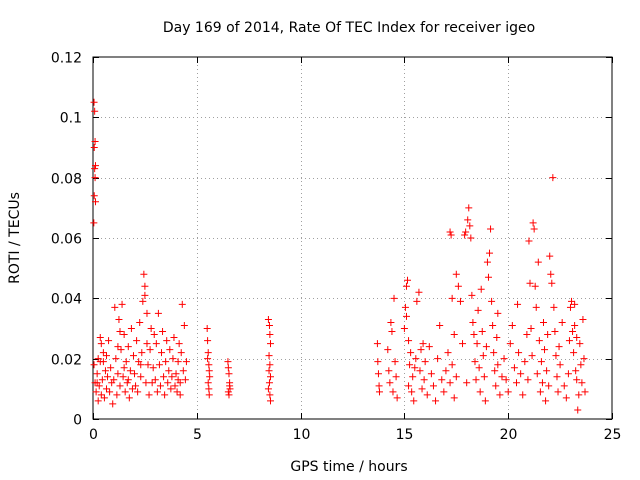 The height and width of the screenshot is (480, 640). I want to click on y-tick-label: 0, so click(77, 421).